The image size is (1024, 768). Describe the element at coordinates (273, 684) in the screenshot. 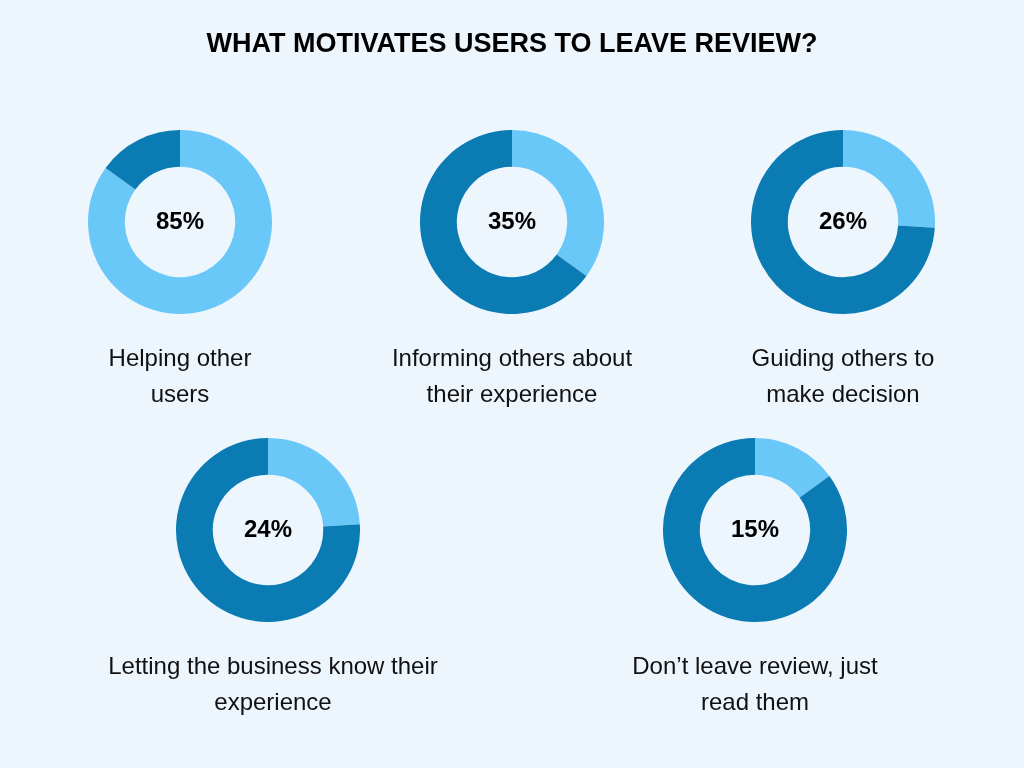

I see `text: Letting the business know their experience` at that location.